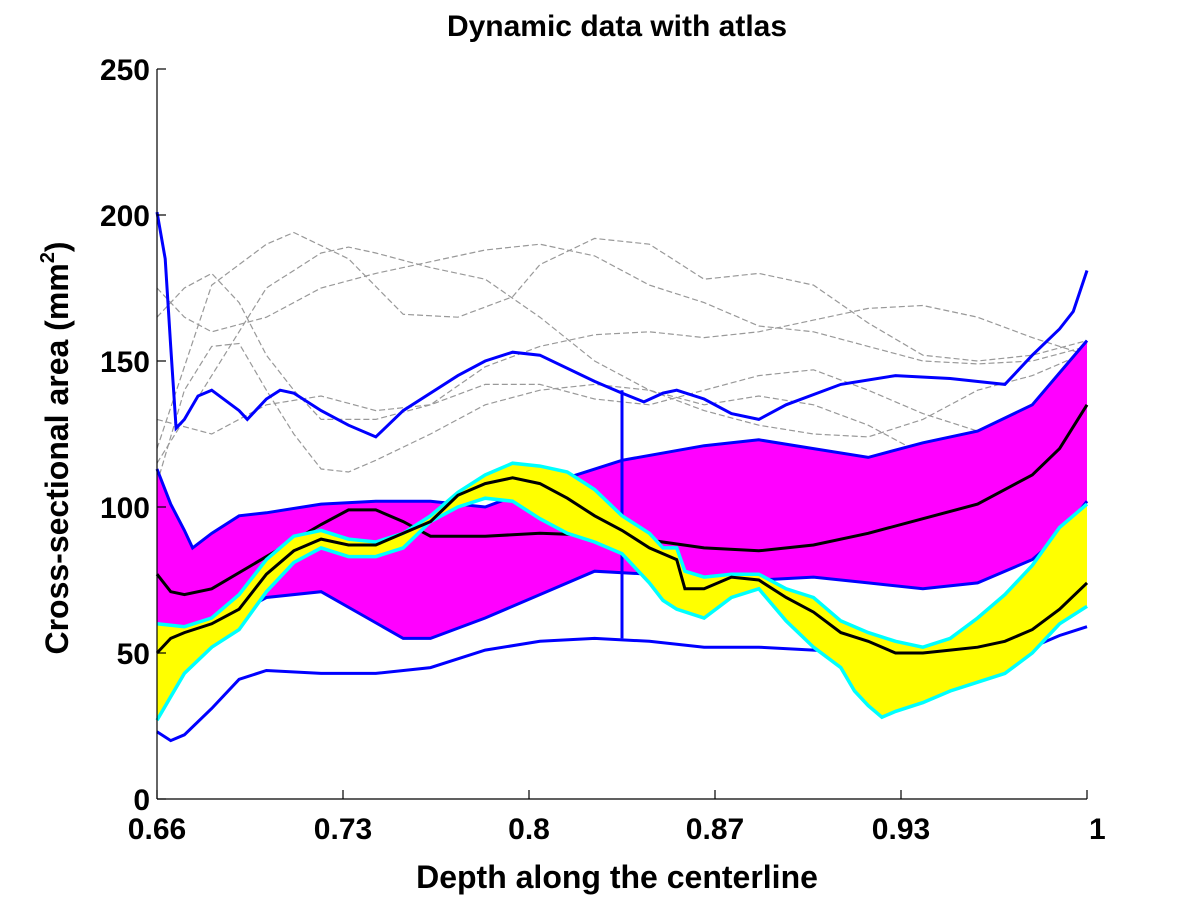 This screenshot has width=1201, height=900. I want to click on y-tick-label: 200, so click(125, 216).